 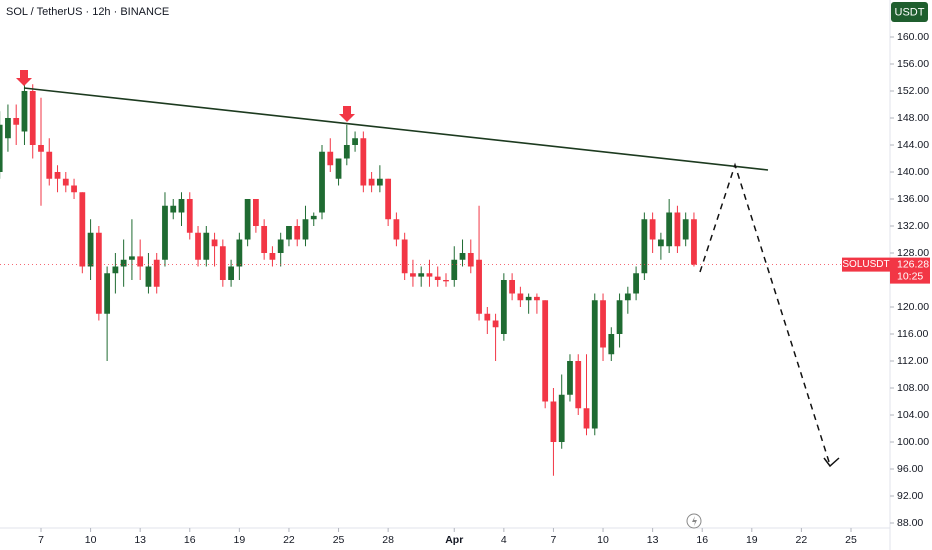 I want to click on y-tick-label: 116.00, so click(x=912, y=334).